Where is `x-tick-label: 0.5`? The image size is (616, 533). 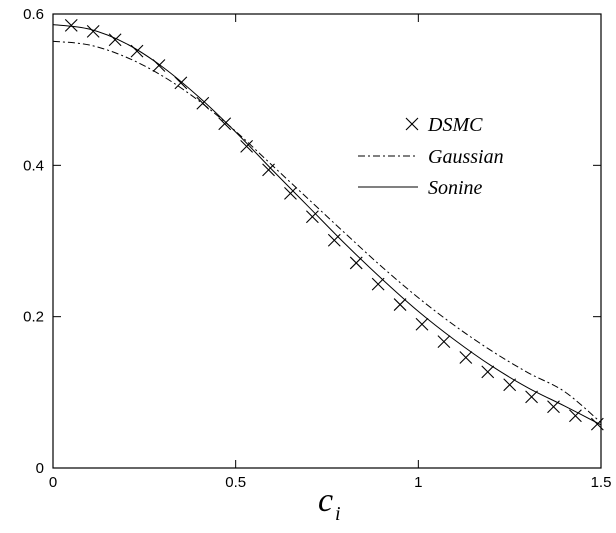
x-tick-label: 0.5 is located at coordinates (235, 482).